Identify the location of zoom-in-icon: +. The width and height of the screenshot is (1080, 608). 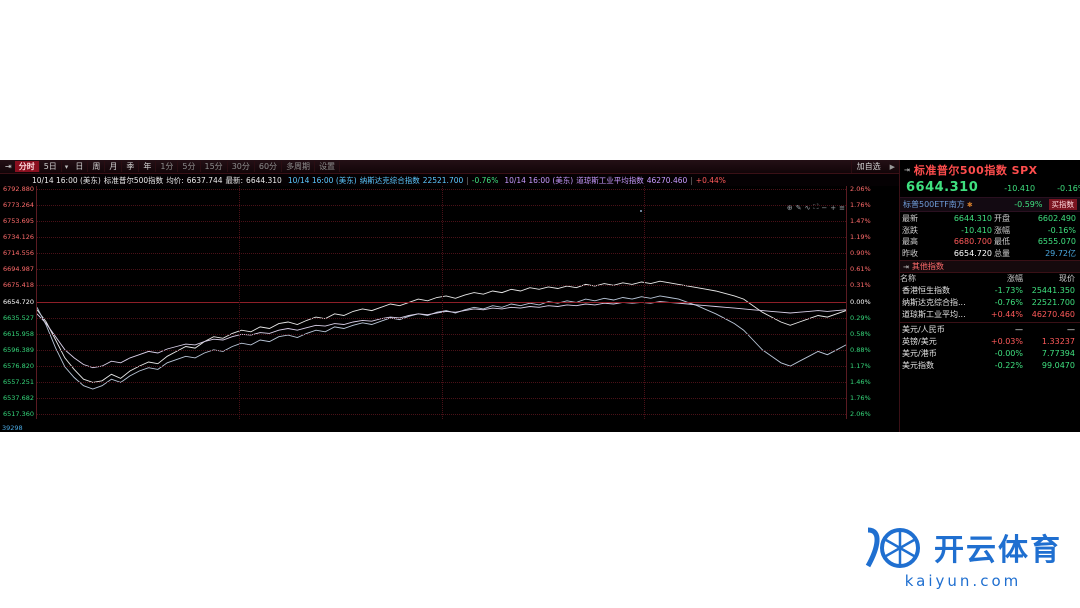
(833, 207).